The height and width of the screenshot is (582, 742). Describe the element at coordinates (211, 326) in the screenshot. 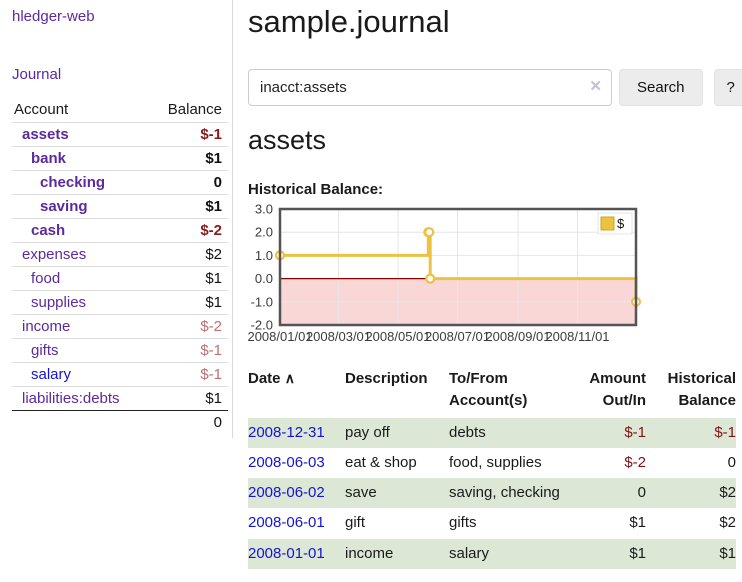

I see `account-balance: $-2` at that location.